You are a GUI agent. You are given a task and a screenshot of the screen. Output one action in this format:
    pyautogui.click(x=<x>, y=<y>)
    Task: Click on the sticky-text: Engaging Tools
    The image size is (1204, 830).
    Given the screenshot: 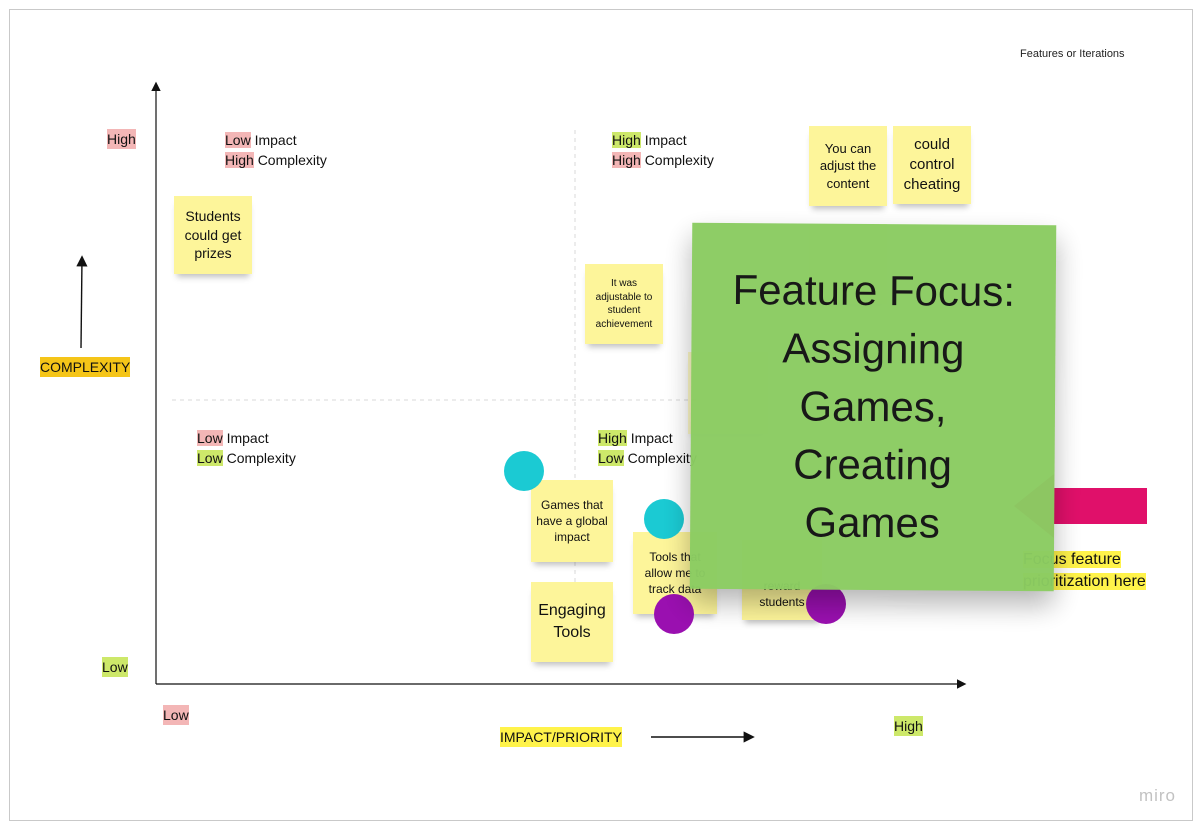 What is the action you would take?
    pyautogui.click(x=572, y=621)
    